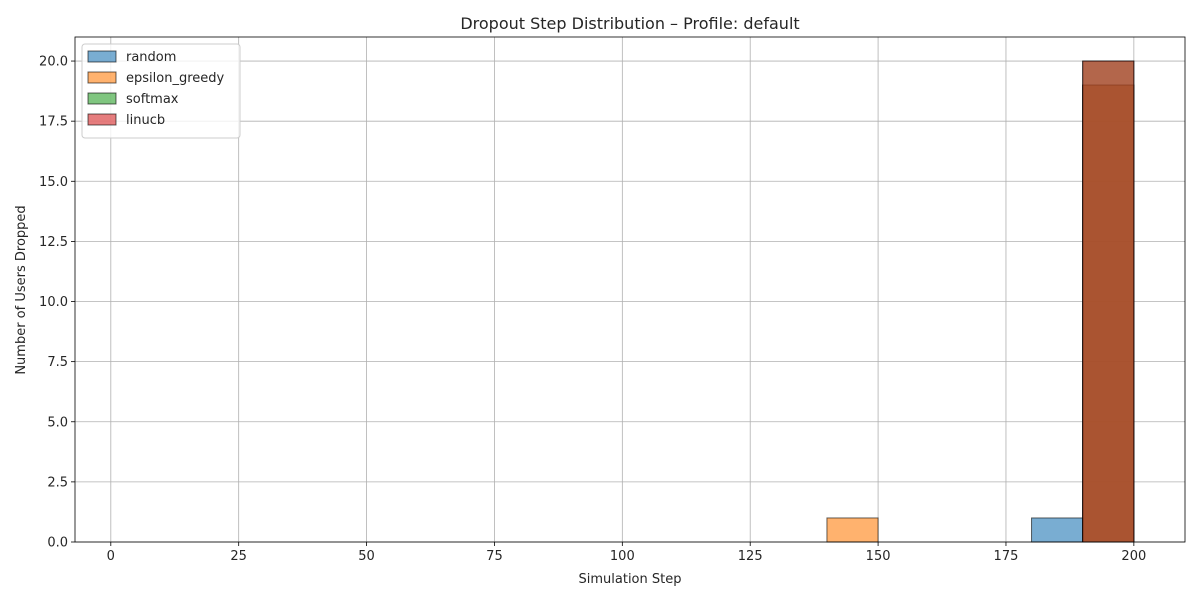  What do you see at coordinates (750, 556) in the screenshot?
I see `x-tick-label: 125` at bounding box center [750, 556].